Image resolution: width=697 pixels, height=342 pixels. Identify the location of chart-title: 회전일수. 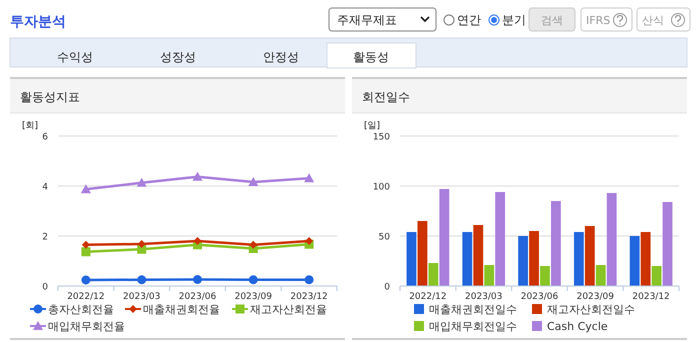
(386, 97).